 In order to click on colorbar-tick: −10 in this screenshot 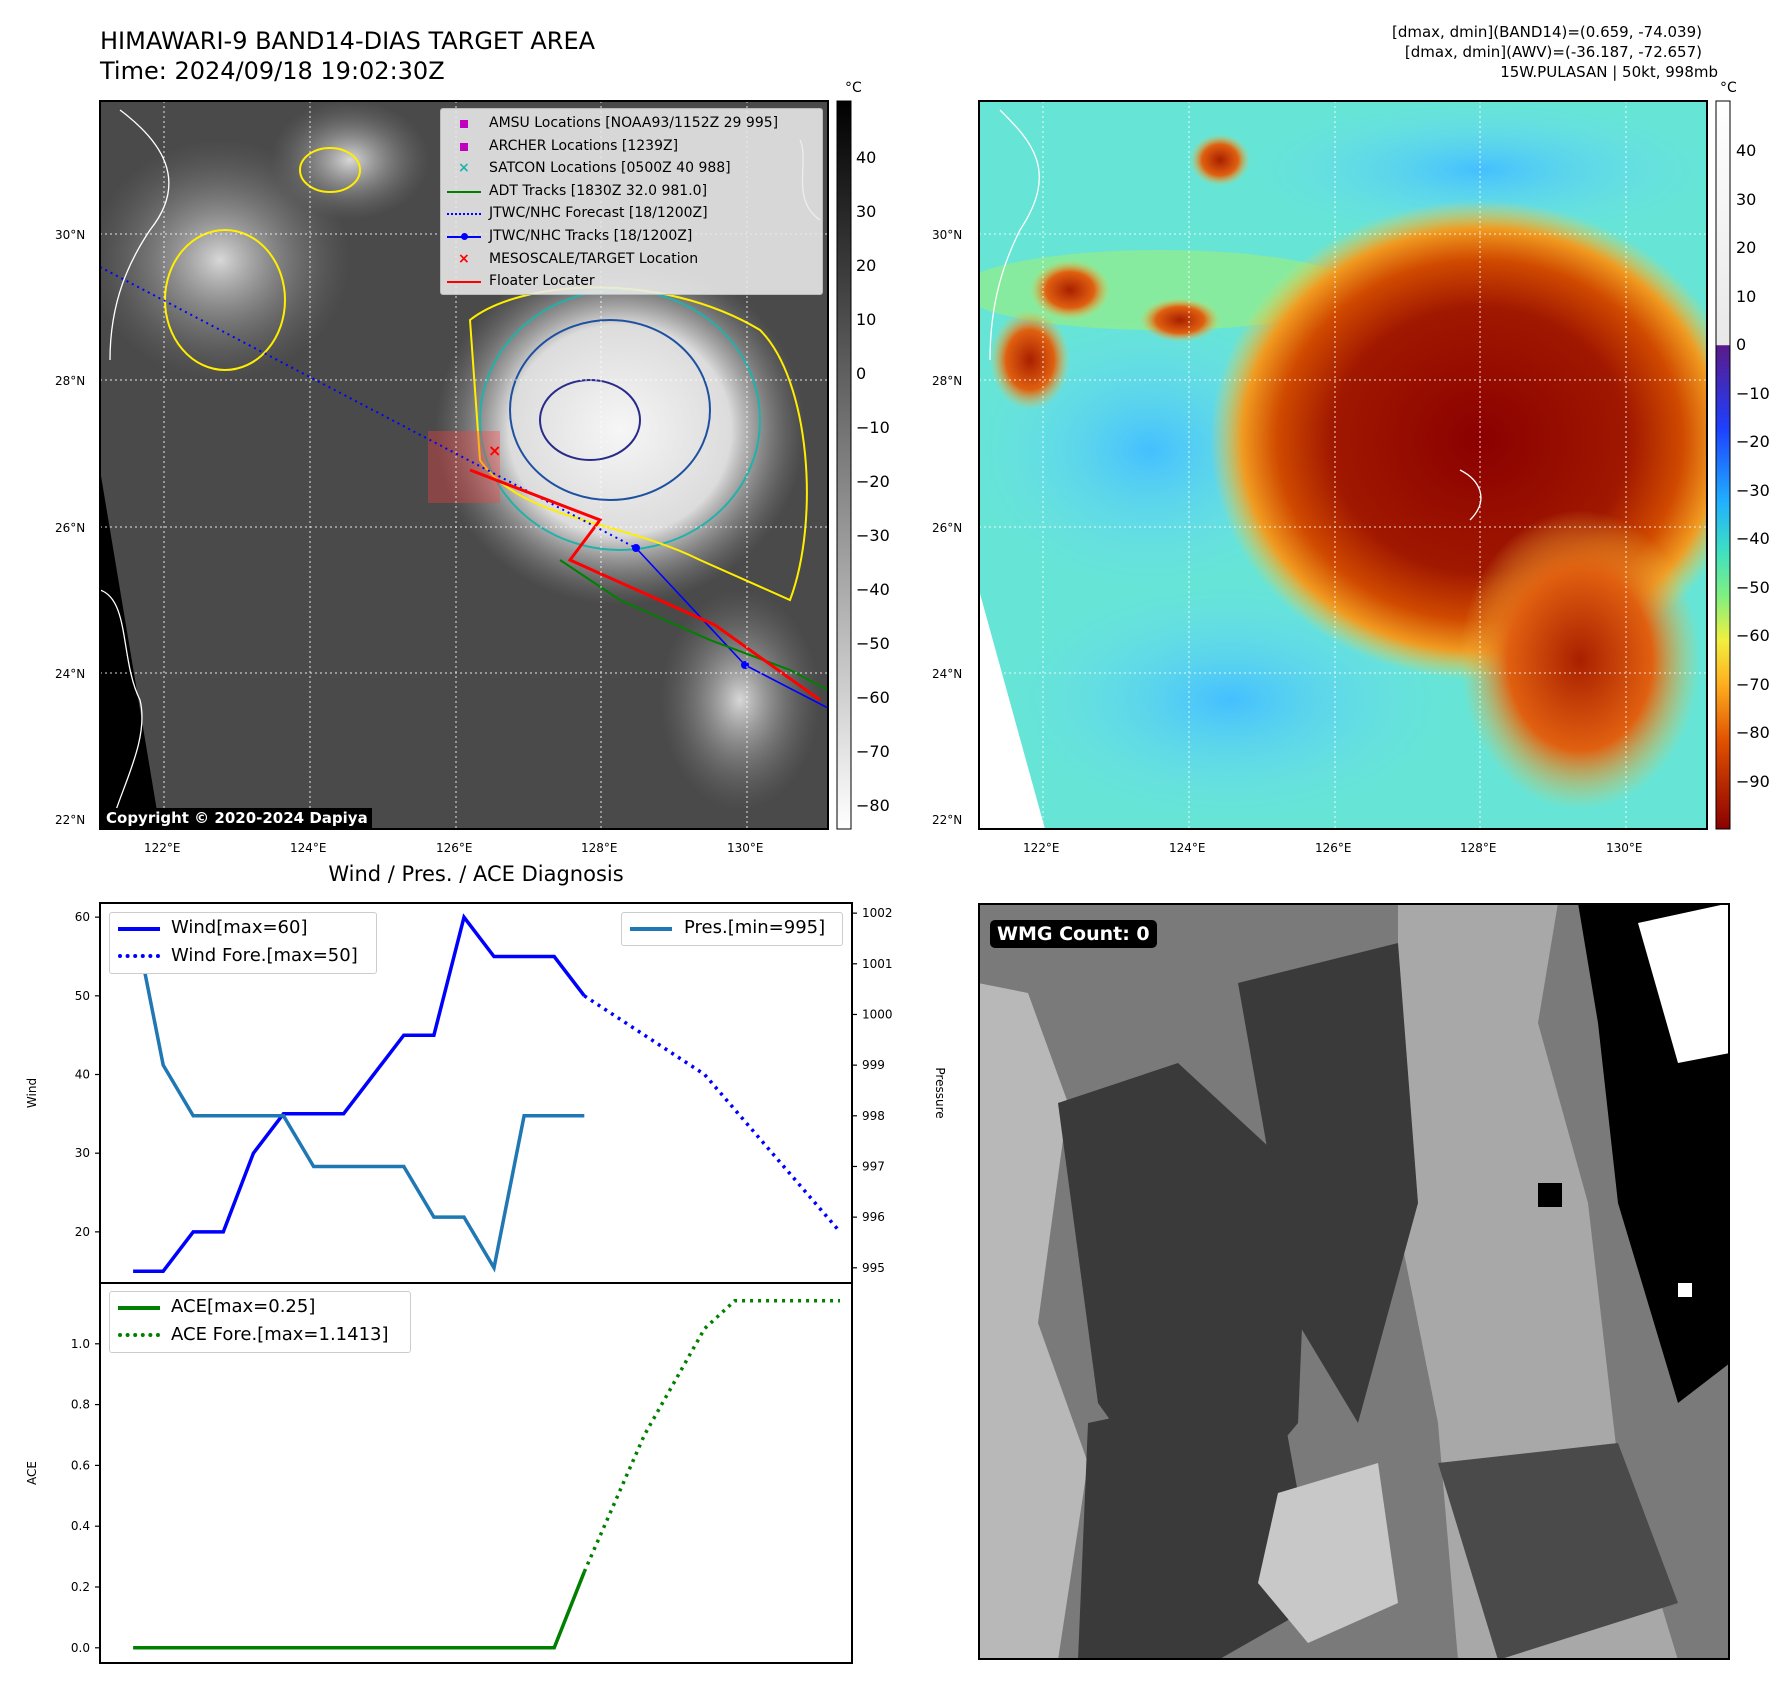, I will do `click(1753, 393)`.